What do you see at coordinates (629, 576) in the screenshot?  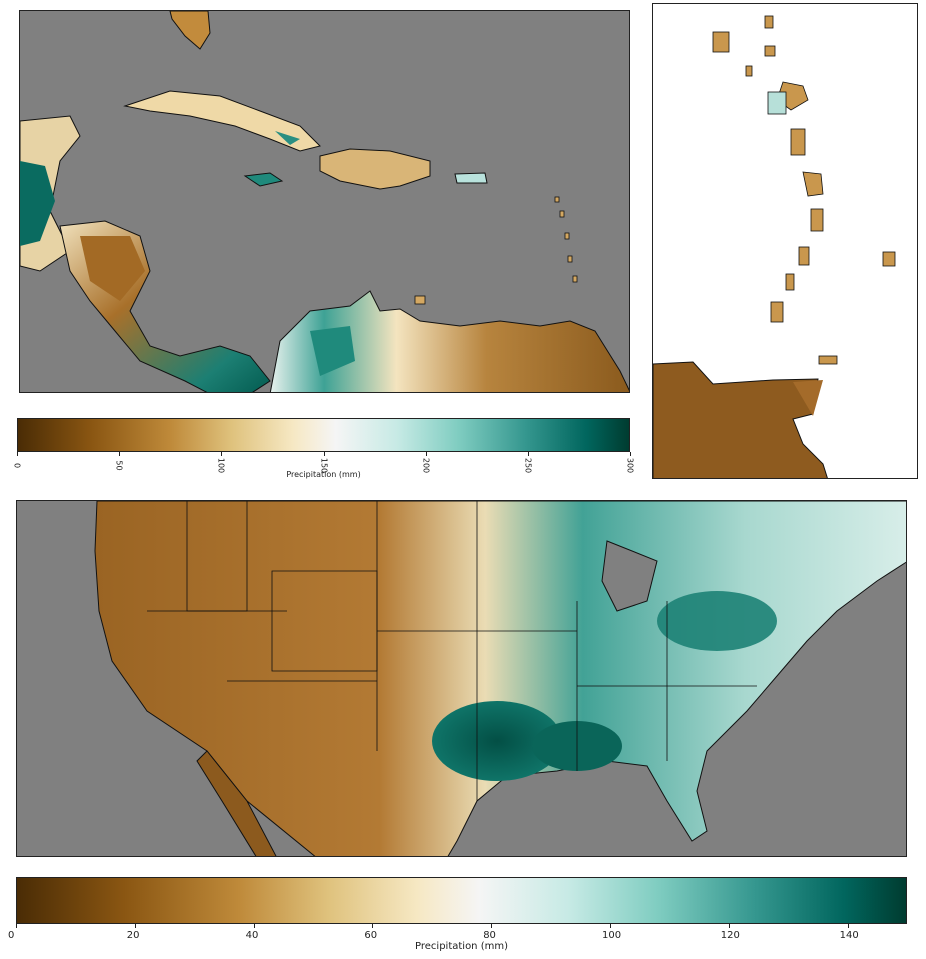 I see `great-lakes` at bounding box center [629, 576].